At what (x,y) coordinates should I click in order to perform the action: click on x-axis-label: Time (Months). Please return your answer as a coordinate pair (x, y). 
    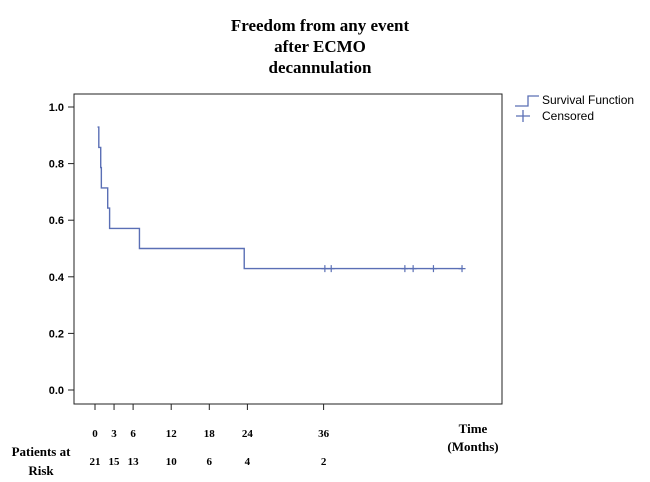
    Looking at the image, I should click on (472, 437).